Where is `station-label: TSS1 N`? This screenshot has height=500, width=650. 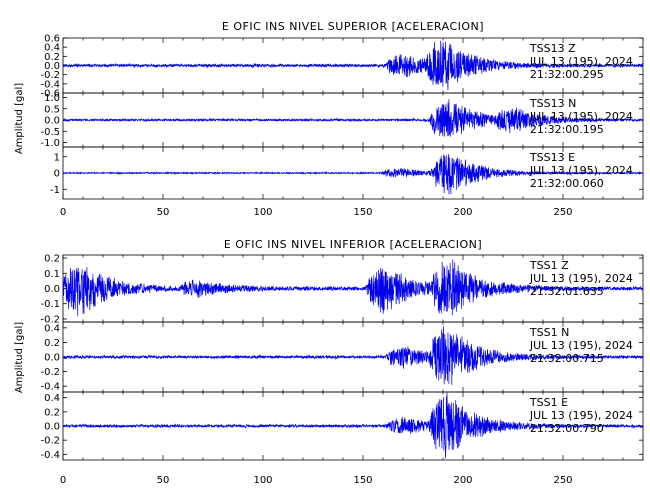 station-label: TSS1 N is located at coordinates (549, 332).